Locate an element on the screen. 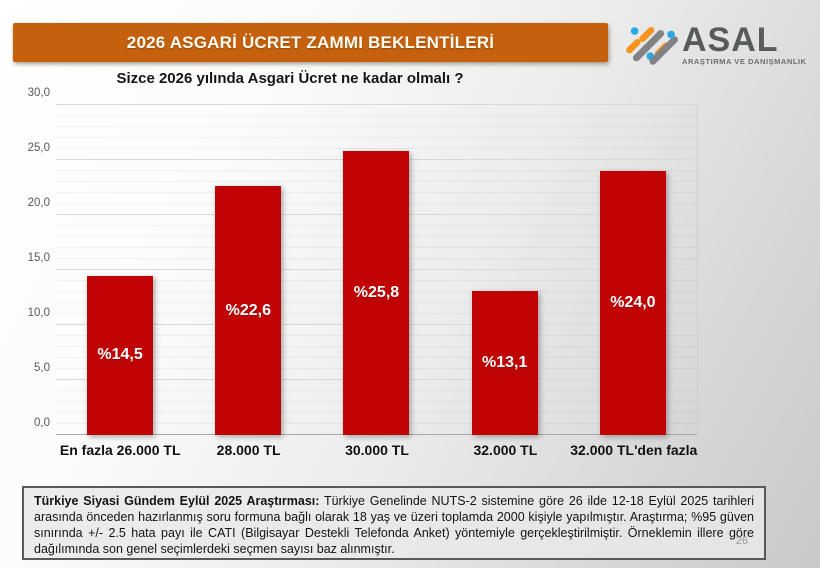 Image resolution: width=820 pixels, height=568 pixels. bar-value-label: %25,8 is located at coordinates (376, 293).